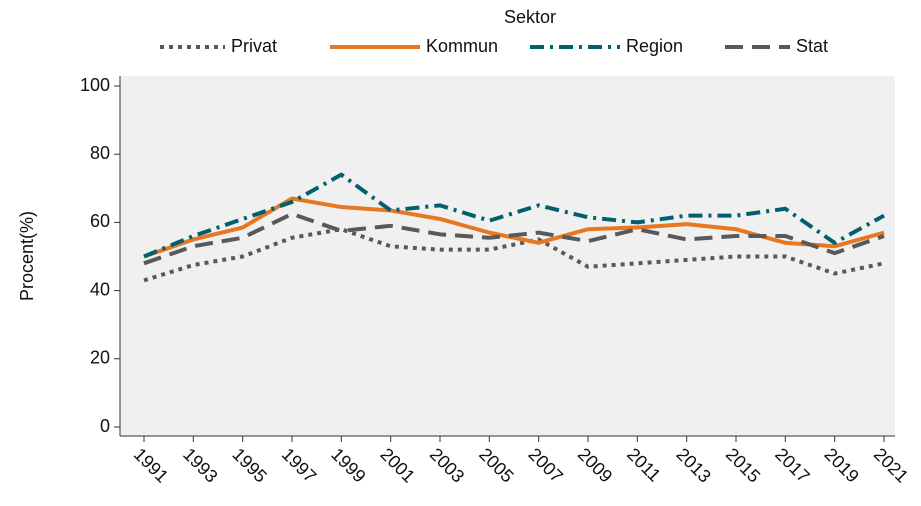 The image size is (921, 506). I want to click on x-tick-label: 2011, so click(644, 465).